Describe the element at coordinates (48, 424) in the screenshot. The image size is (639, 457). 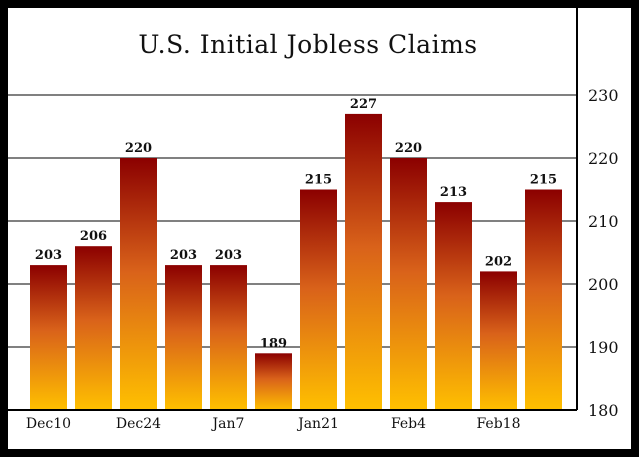
I see `x-tick-label: Dec10` at that location.